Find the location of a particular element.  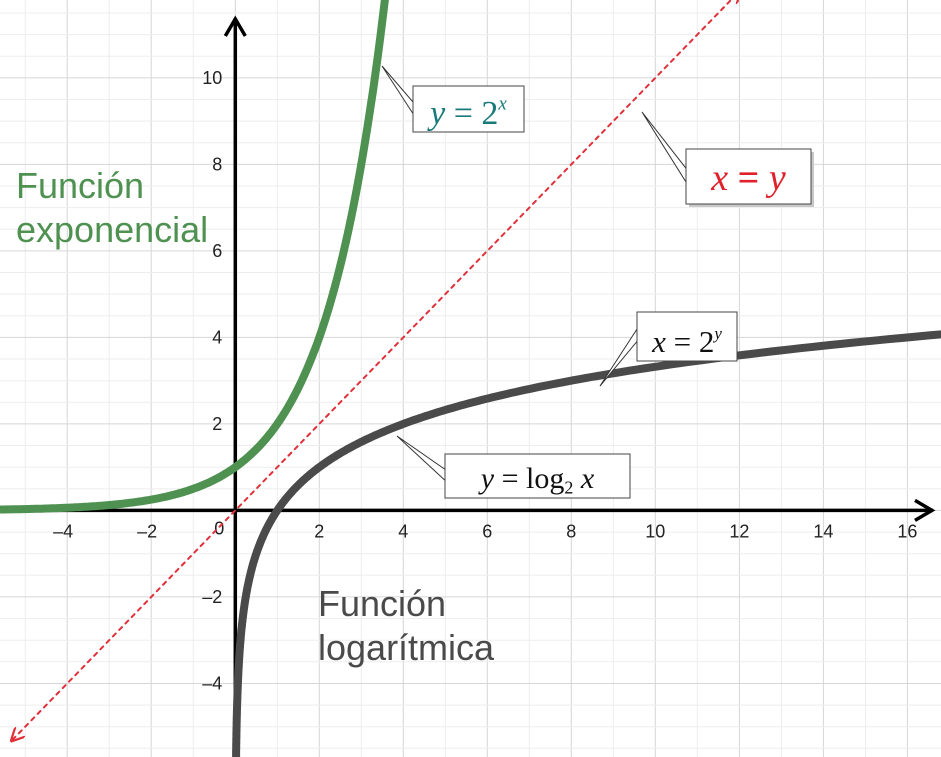

label-inverse-box is located at coordinates (687, 336).